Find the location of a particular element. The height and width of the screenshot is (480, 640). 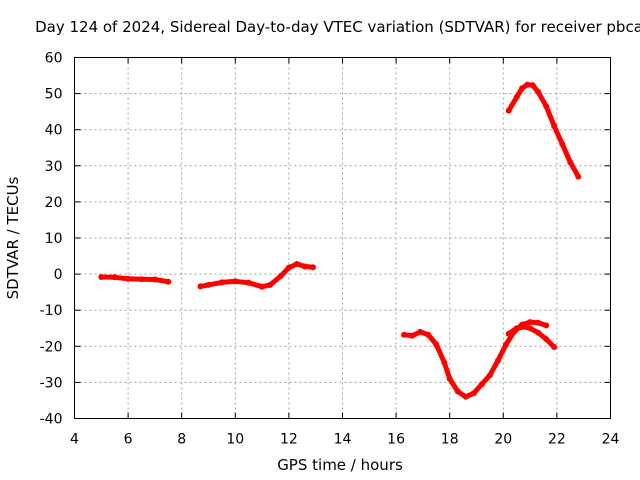

y-tick-label: 60 is located at coordinates (54, 59).